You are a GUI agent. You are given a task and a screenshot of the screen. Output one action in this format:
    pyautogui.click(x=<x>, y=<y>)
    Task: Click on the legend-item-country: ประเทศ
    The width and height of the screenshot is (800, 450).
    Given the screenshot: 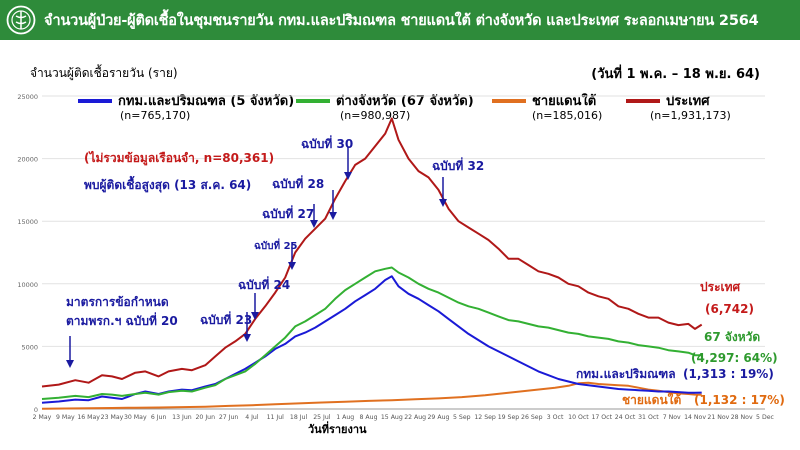 What is the action you would take?
    pyautogui.click(x=667, y=100)
    